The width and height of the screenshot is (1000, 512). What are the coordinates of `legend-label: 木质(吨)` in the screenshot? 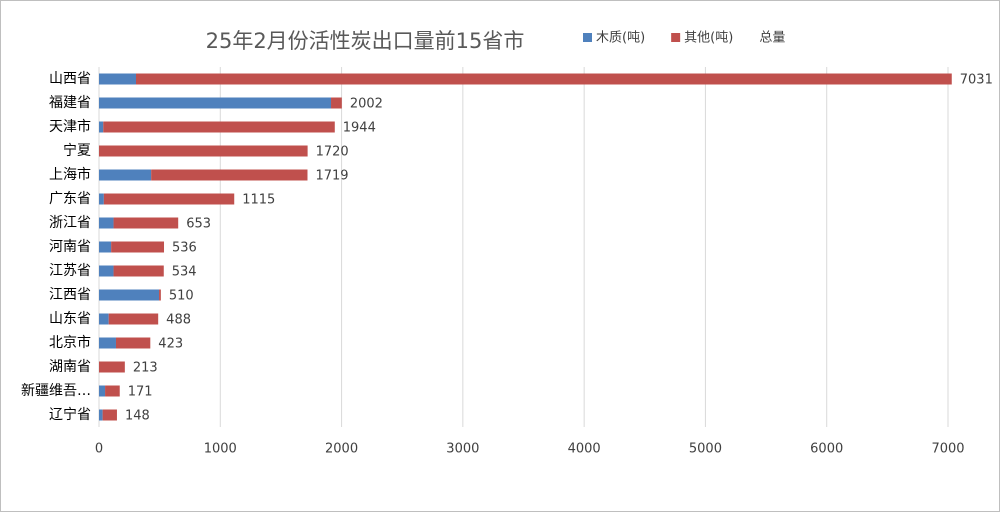 It's located at (620, 38).